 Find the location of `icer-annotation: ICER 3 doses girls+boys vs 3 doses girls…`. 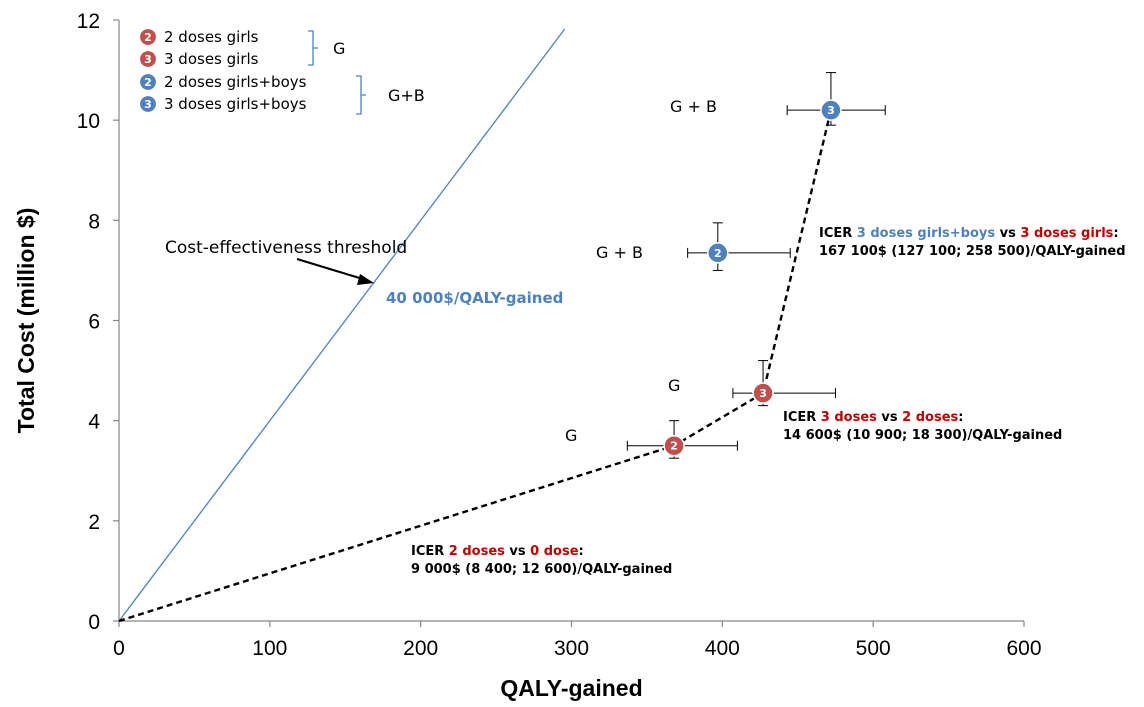

icer-annotation: ICER 3 doses girls+boys vs 3 doses girls… is located at coordinates (972, 242).